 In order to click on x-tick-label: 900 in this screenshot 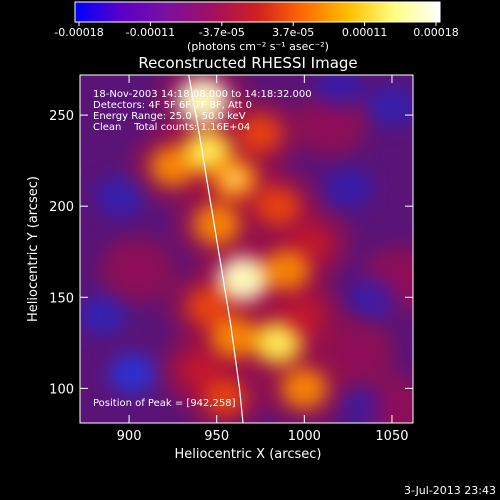, I will do `click(129, 436)`.